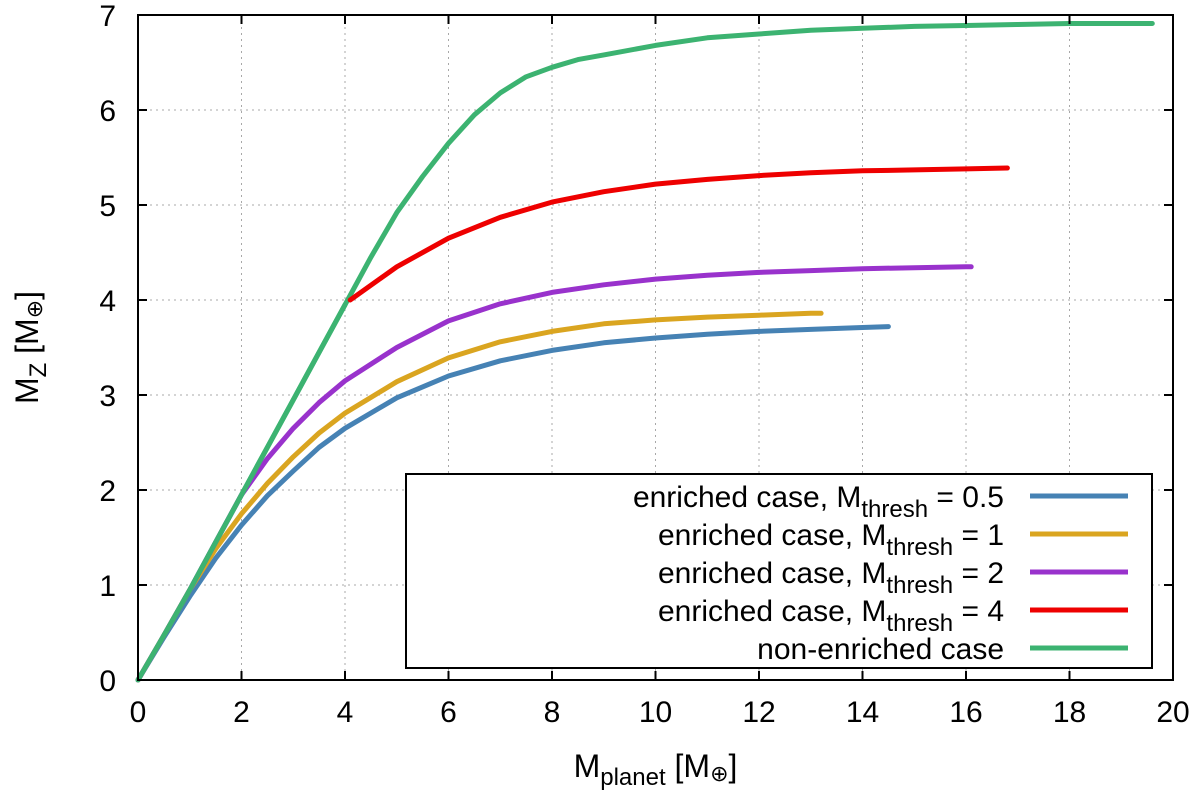  I want to click on legend-label-pre: non-enriched case, so click(880, 649).